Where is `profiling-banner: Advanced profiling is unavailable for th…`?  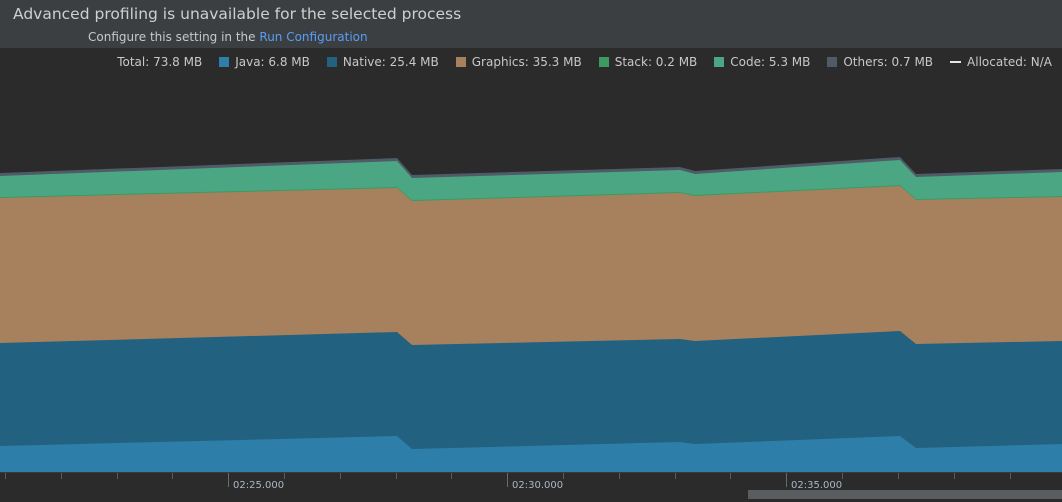
profiling-banner: Advanced profiling is unavailable for th… is located at coordinates (531, 24).